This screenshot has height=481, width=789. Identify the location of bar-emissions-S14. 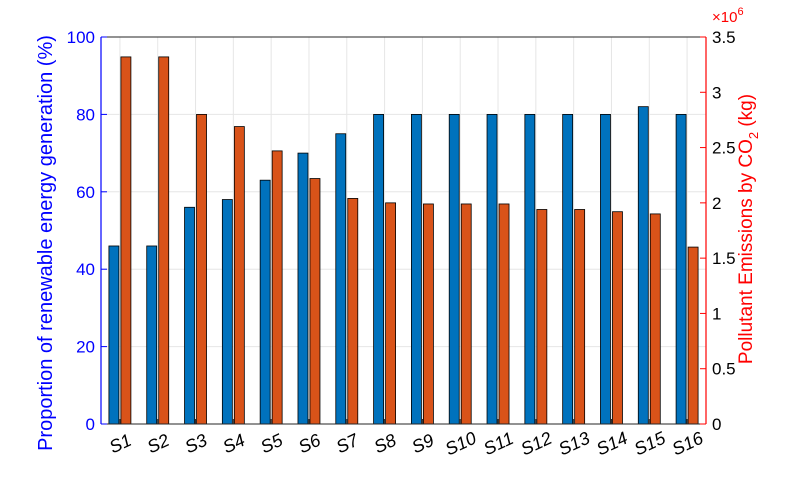
(617, 318).